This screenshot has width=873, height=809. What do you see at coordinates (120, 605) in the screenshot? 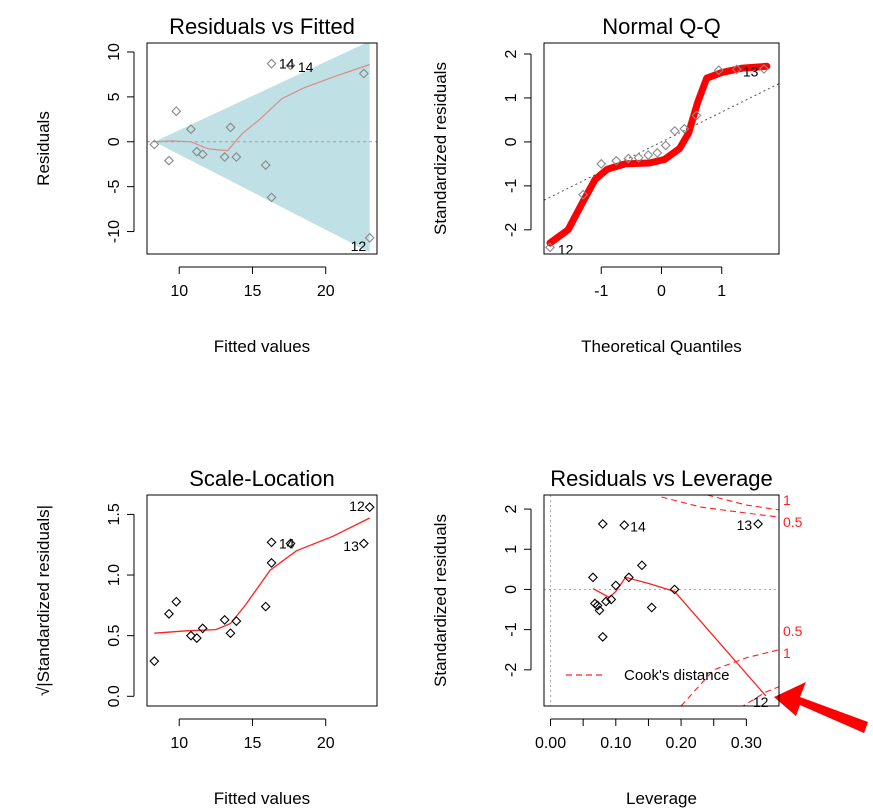
I see `y-axis: 0.0 0.5 1.0 1.5` at bounding box center [120, 605].